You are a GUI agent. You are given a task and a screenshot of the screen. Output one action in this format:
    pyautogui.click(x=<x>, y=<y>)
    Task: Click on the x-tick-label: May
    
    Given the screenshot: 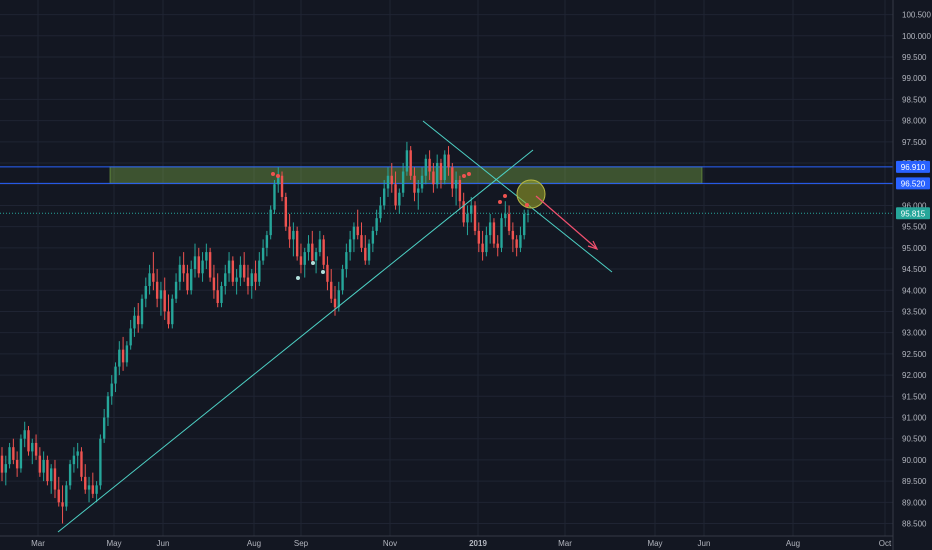 What is the action you would take?
    pyautogui.click(x=654, y=543)
    